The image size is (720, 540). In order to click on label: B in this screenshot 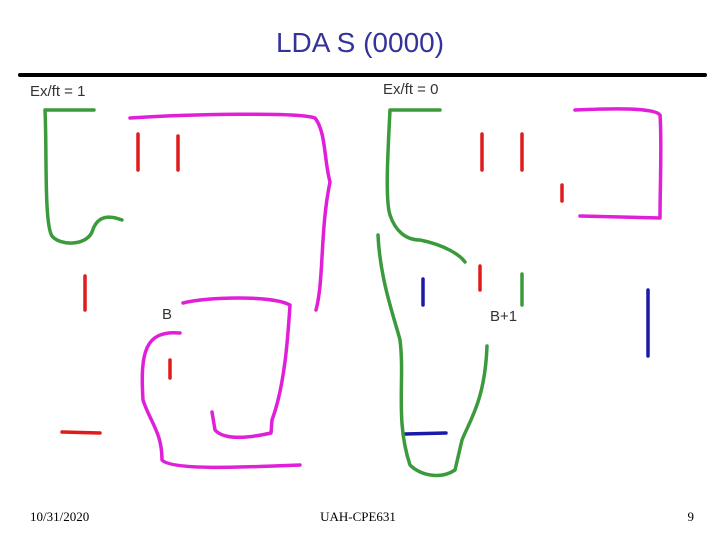, I will do `click(167, 314)`.